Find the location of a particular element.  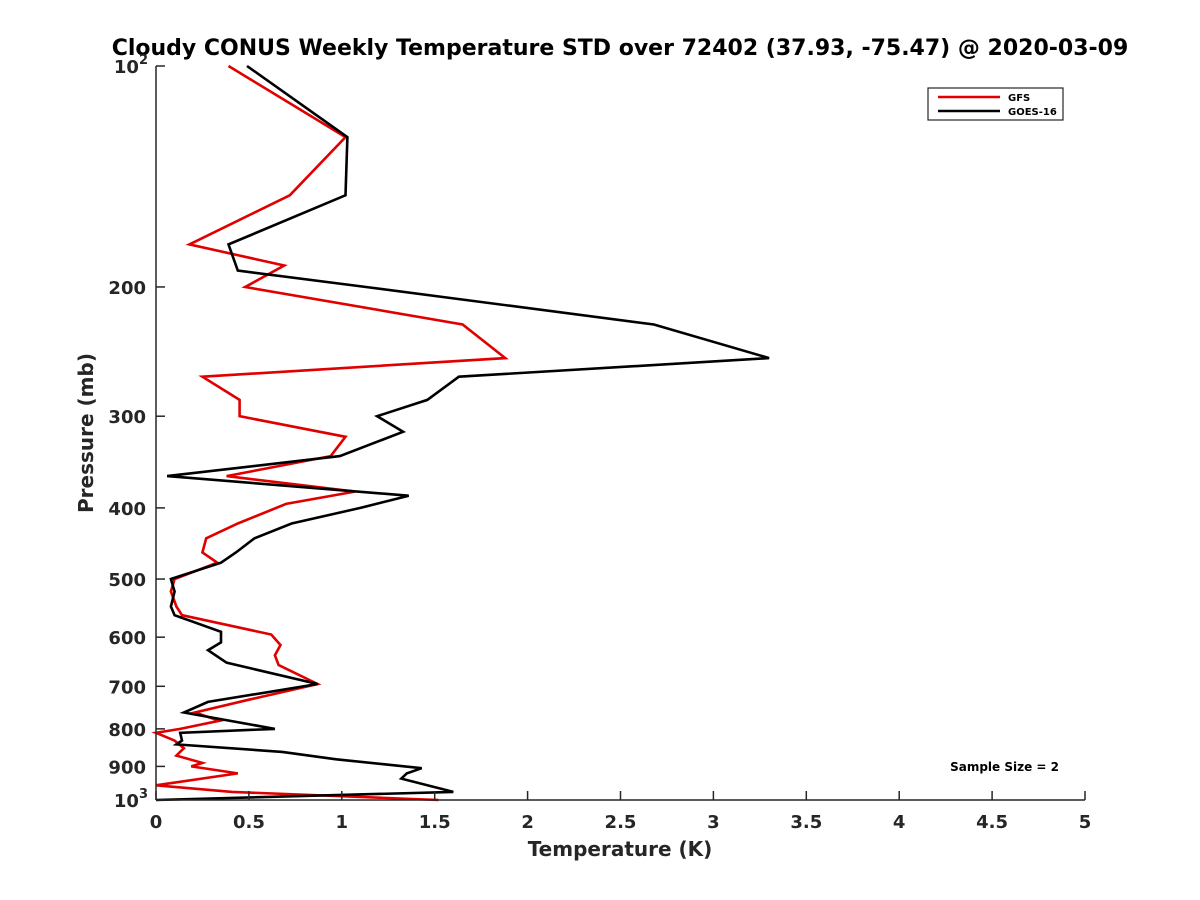

legend: GFS GOES-16 is located at coordinates (995, 104).